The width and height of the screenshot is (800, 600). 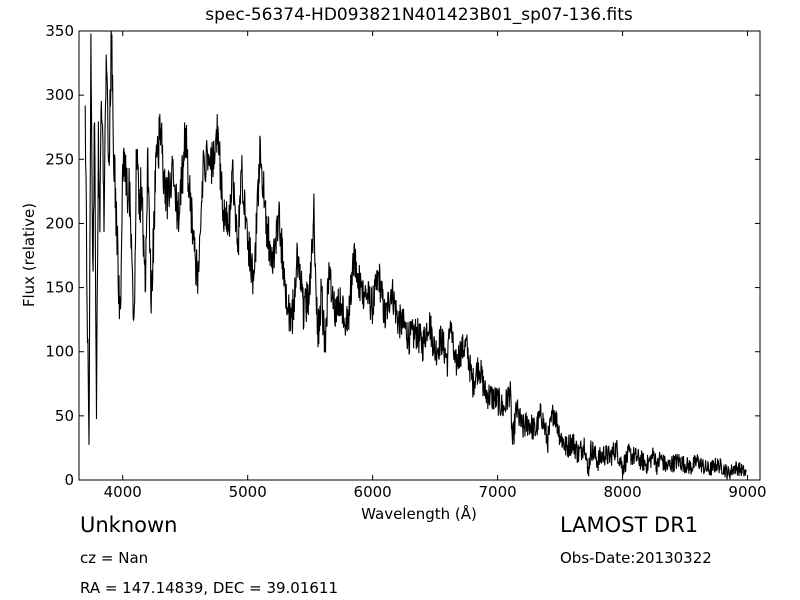 What do you see at coordinates (59, 223) in the screenshot?
I see `y-tick-label: 200` at bounding box center [59, 223].